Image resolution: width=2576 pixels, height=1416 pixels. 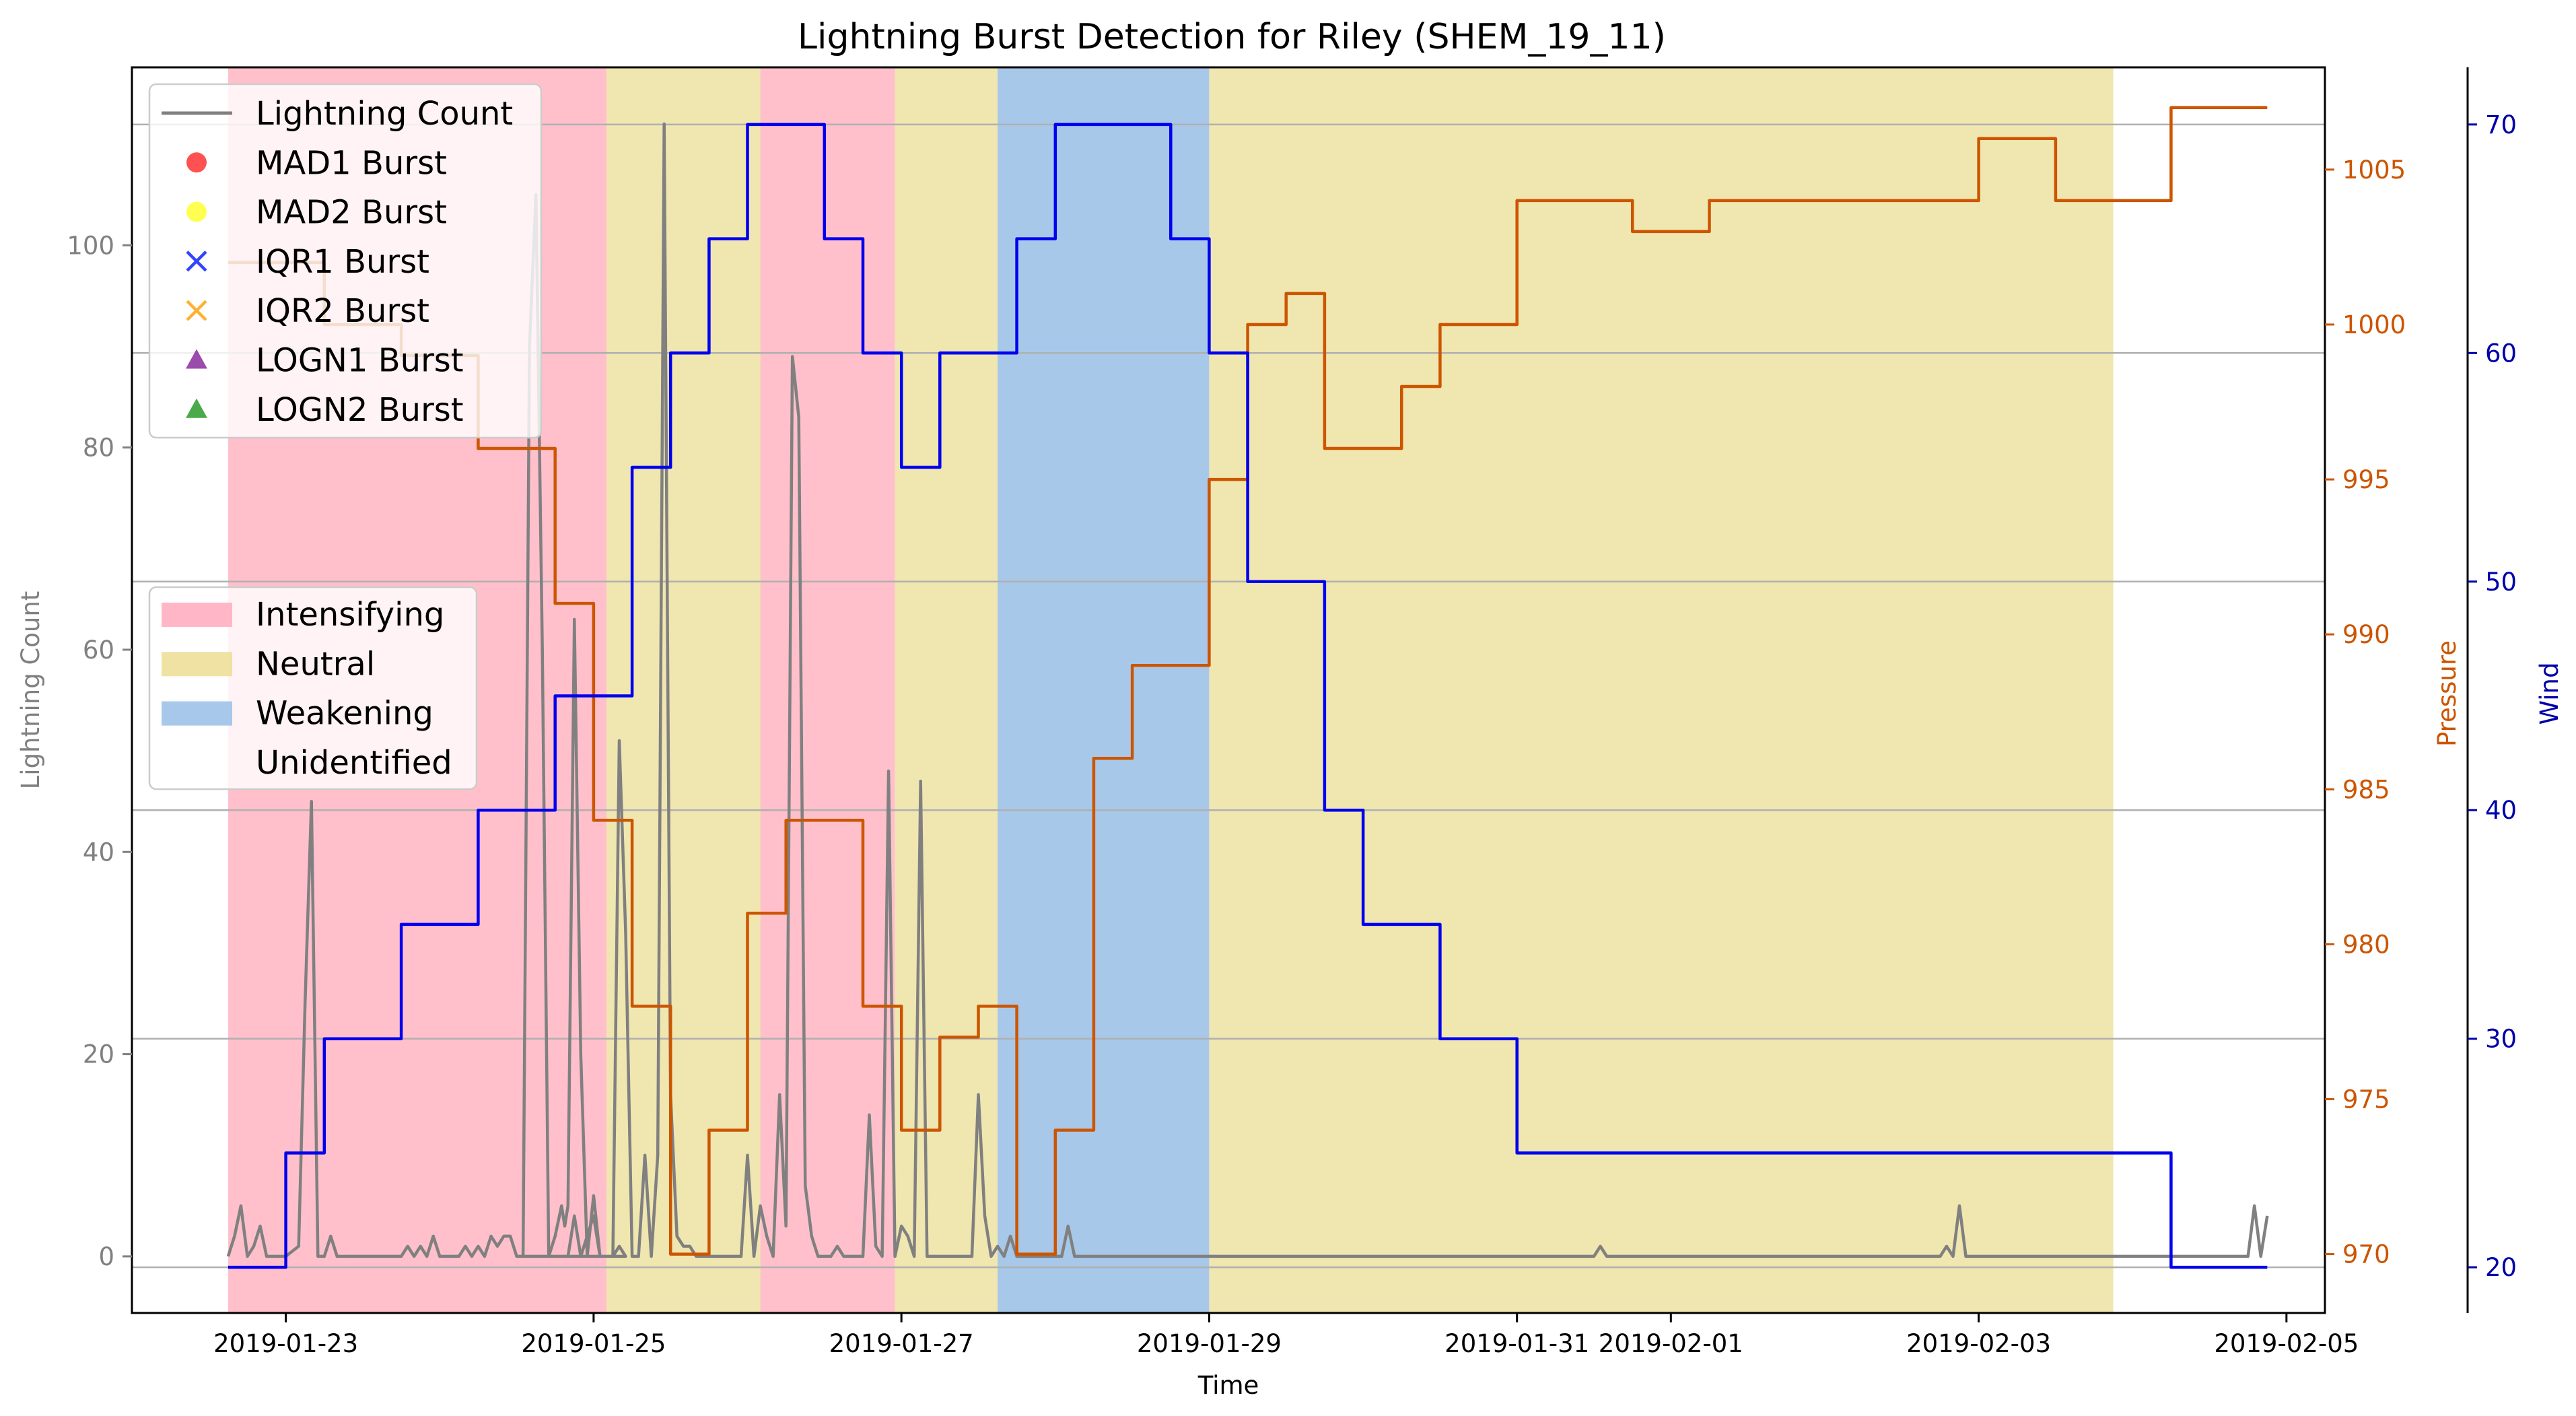 What do you see at coordinates (2501, 810) in the screenshot?
I see `y-wind-tick-label: 40` at bounding box center [2501, 810].